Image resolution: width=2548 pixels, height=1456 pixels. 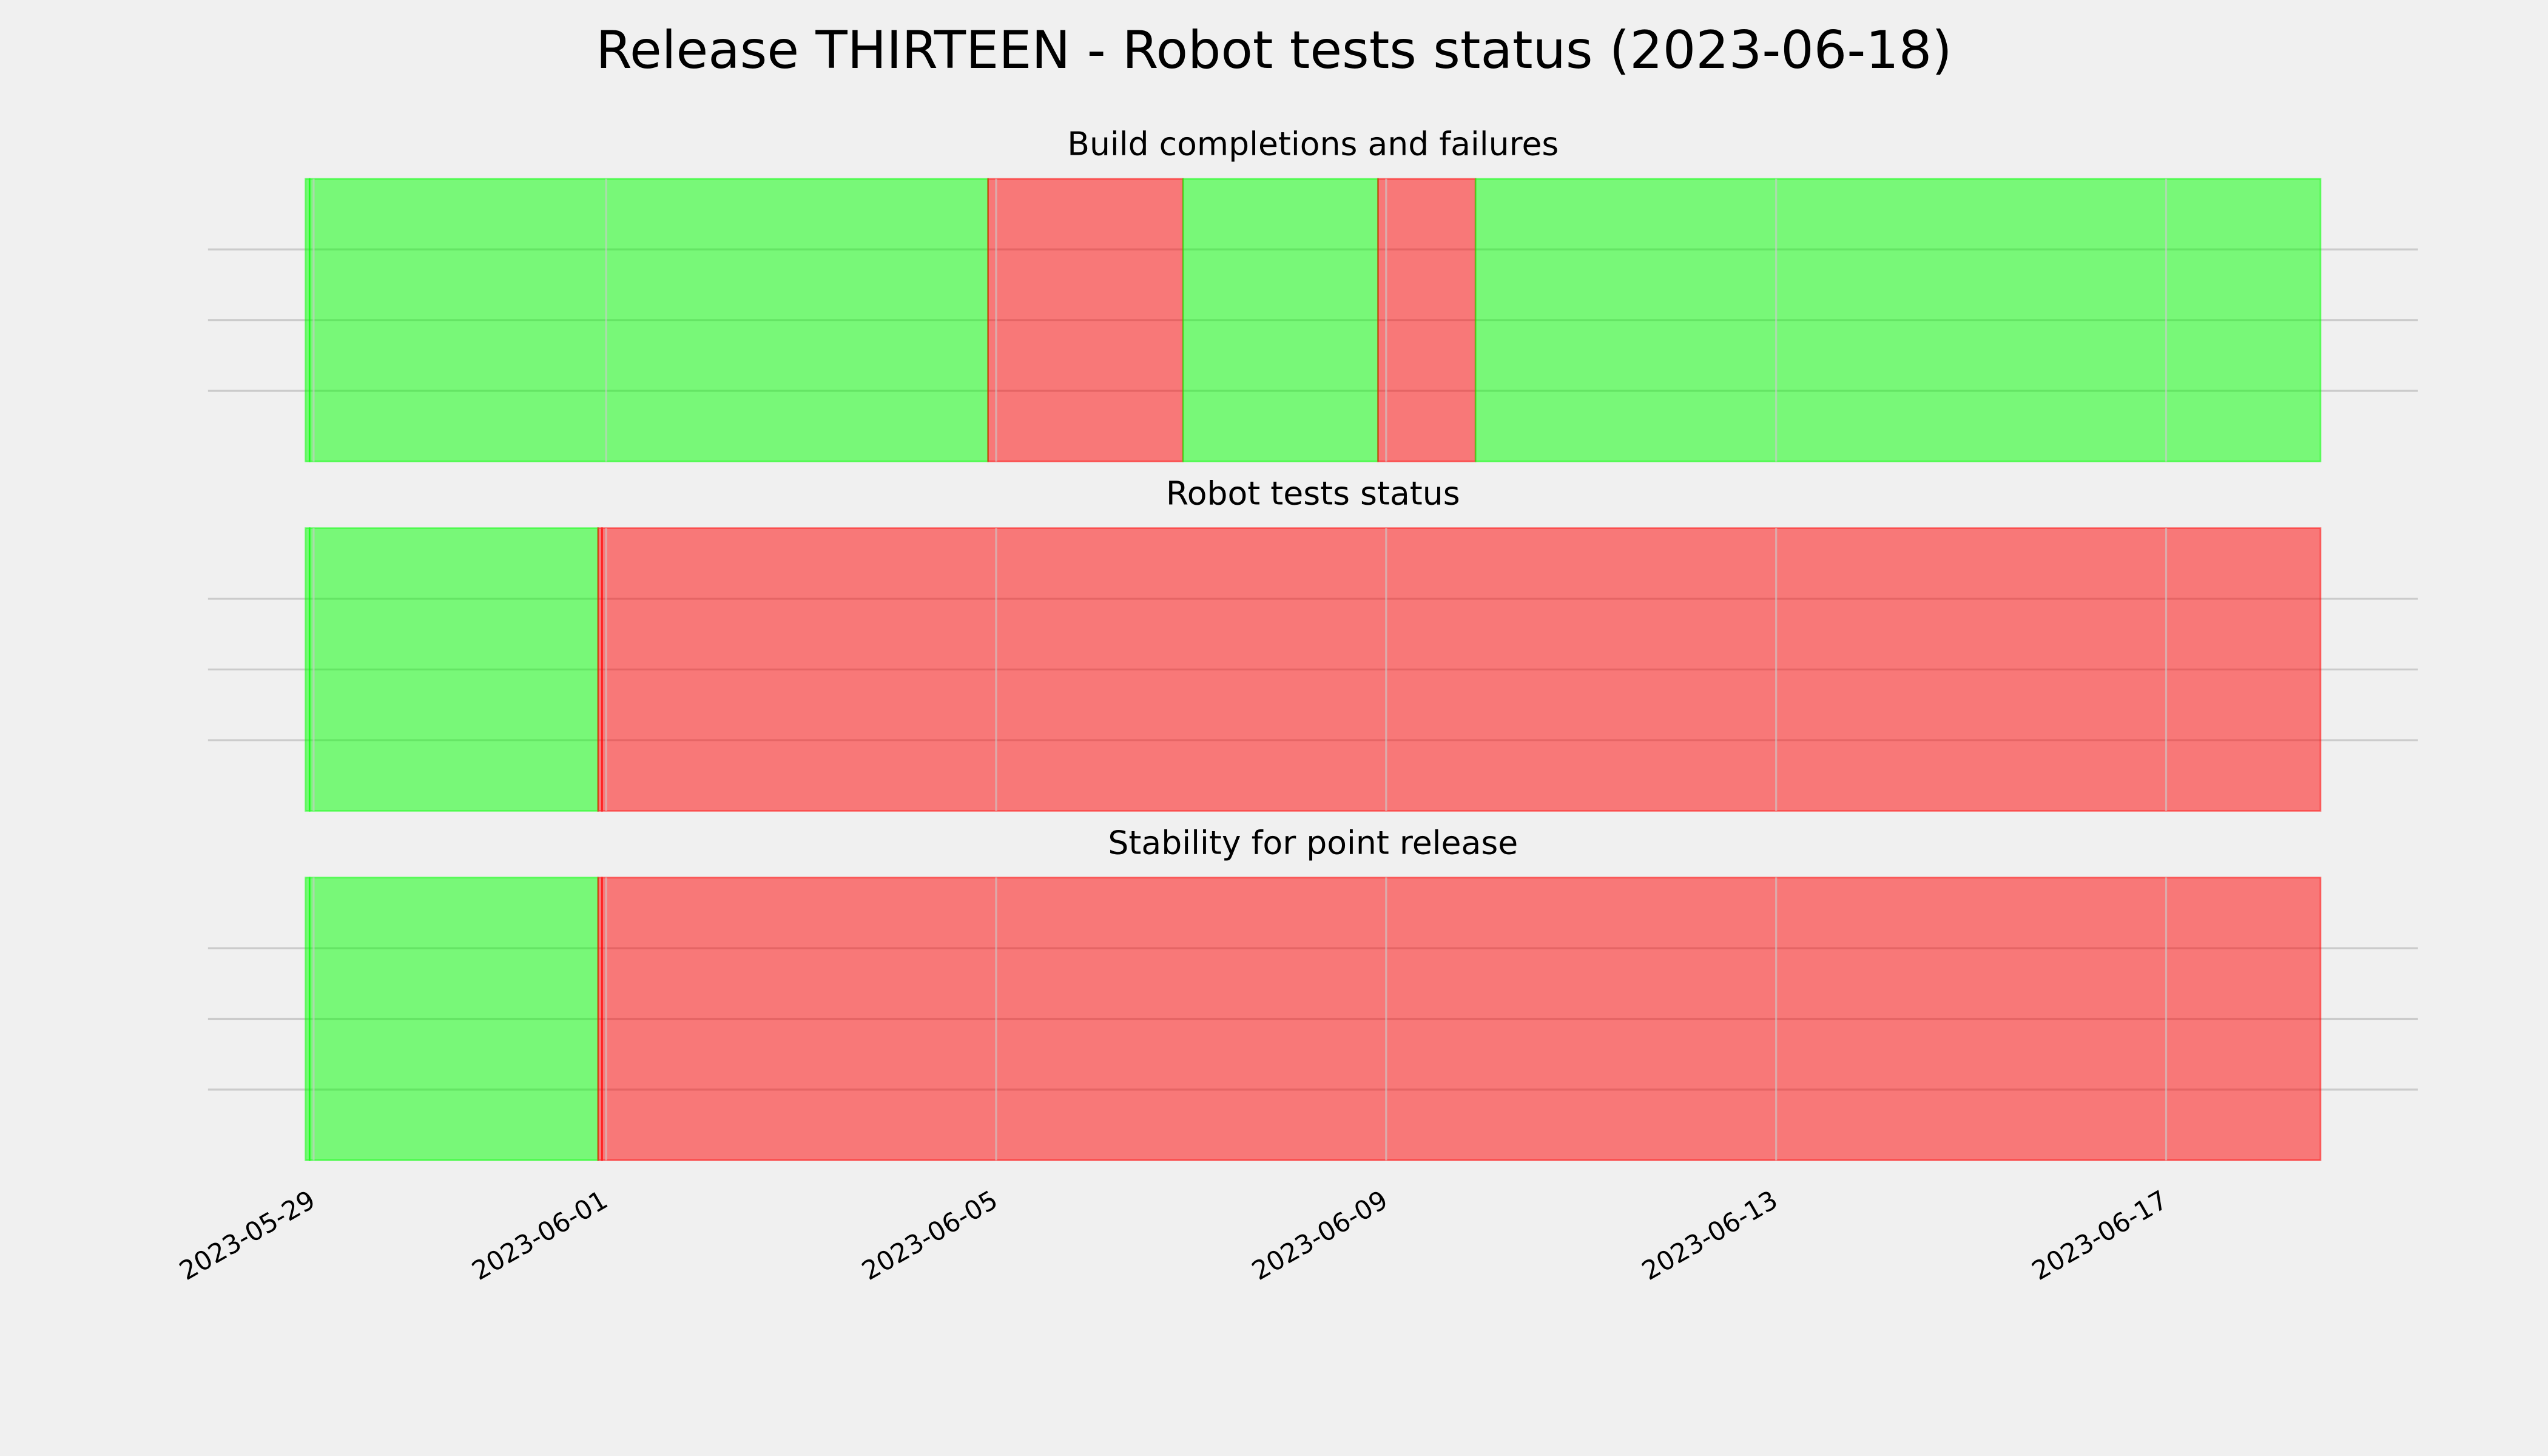 I want to click on panel-title: Robot tests status, so click(x=1313, y=493).